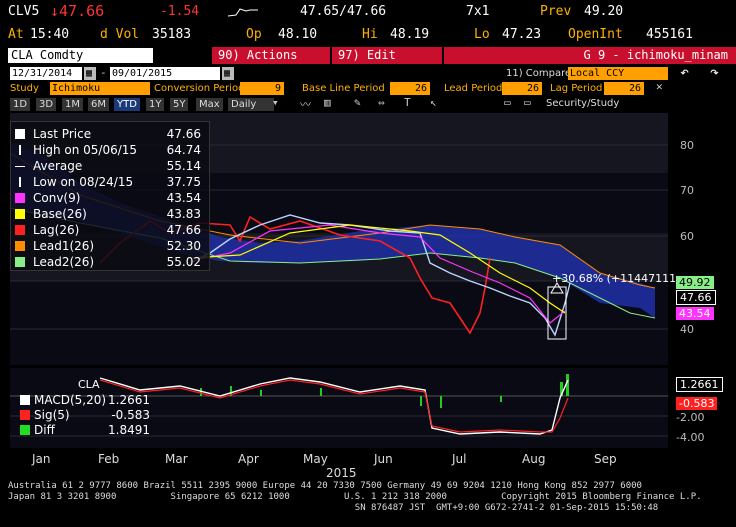  I want to click on y-tick: 60, so click(687, 236).